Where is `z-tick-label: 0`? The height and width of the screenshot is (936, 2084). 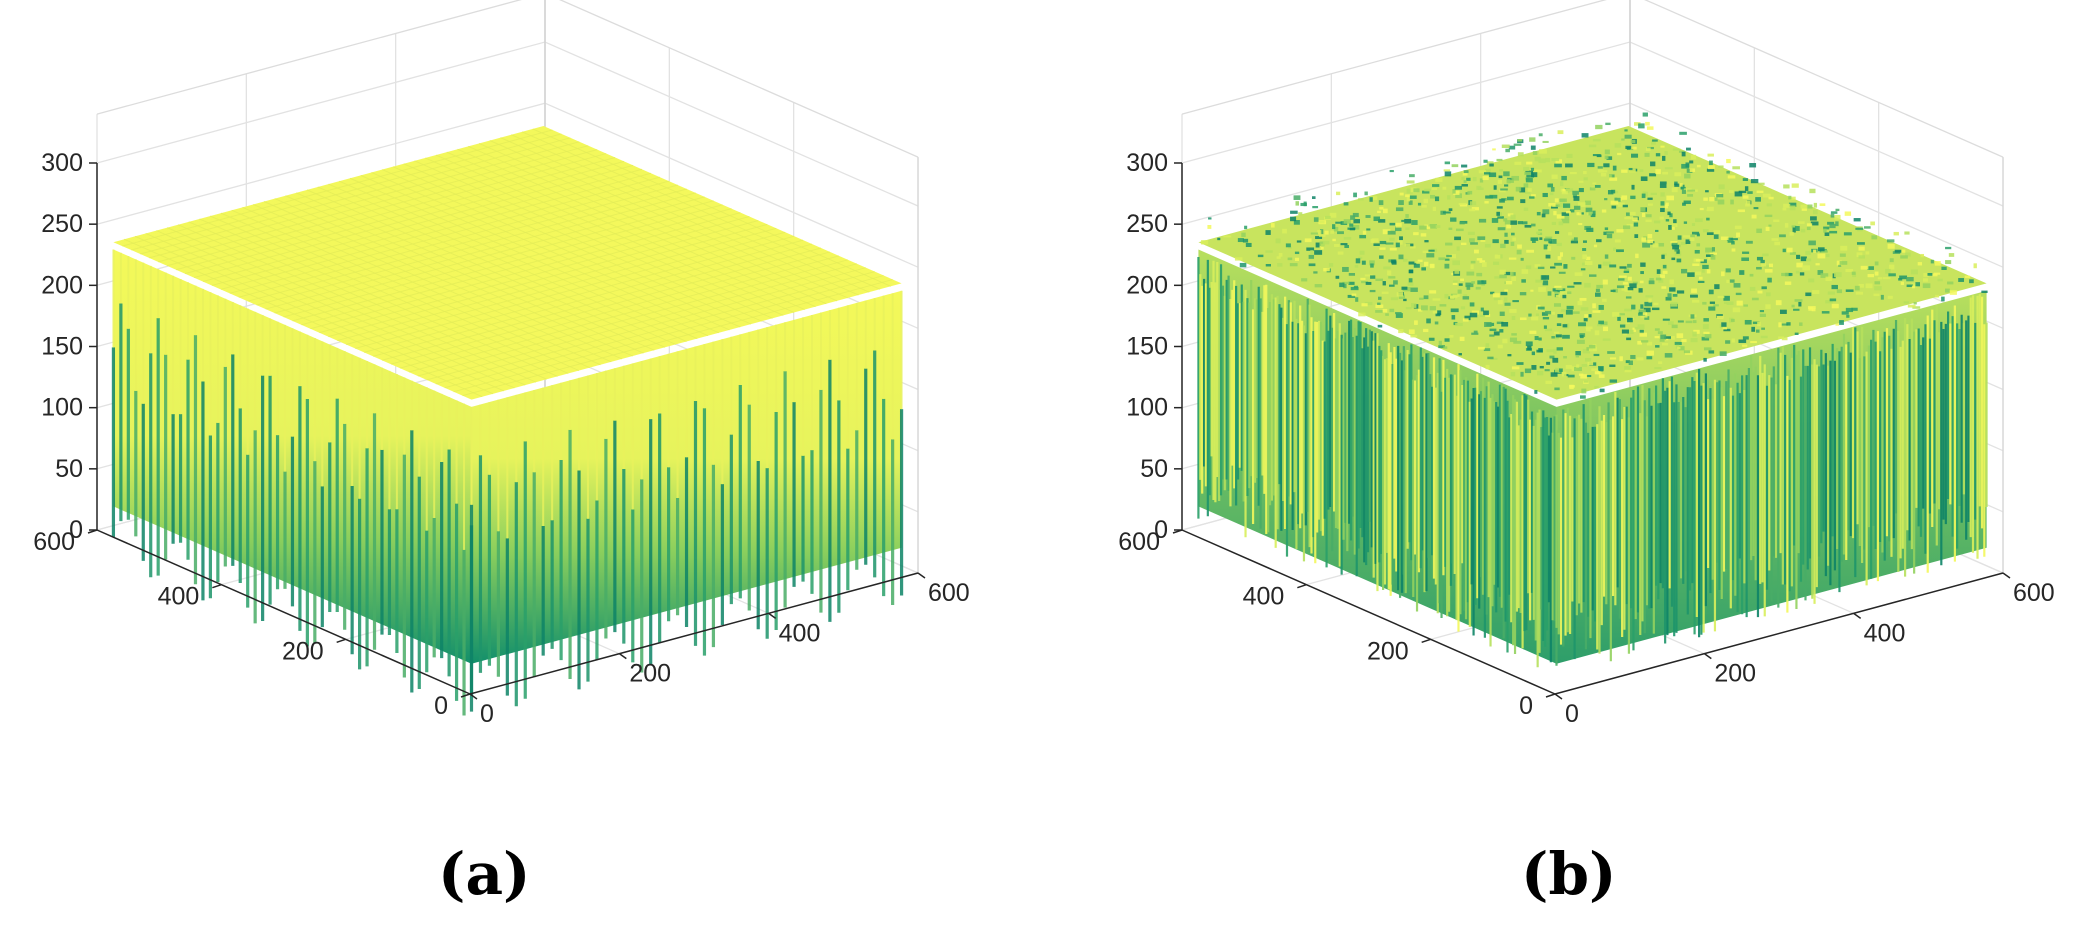 z-tick-label: 0 is located at coordinates (76, 530).